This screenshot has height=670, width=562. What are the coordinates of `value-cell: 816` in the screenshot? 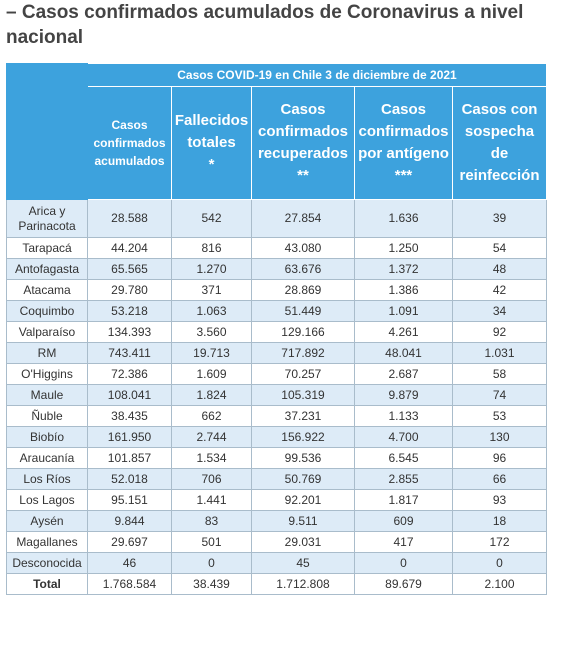 It's located at (211, 248).